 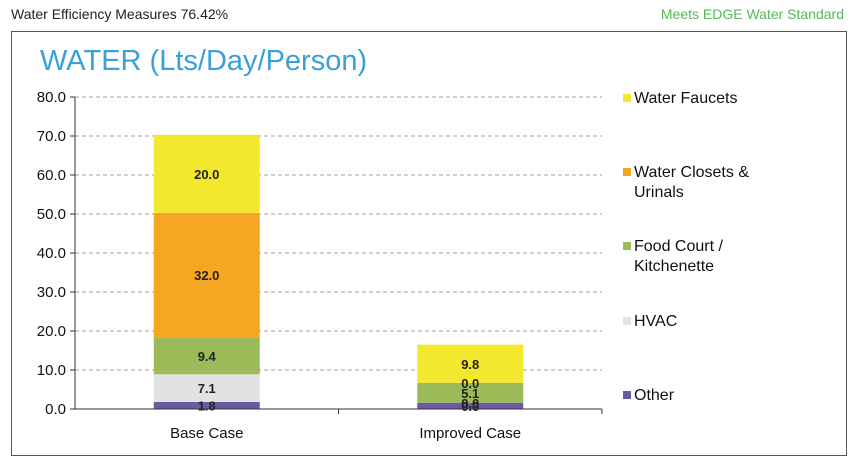 I want to click on x-tick-label: Base Case, so click(x=206, y=433).